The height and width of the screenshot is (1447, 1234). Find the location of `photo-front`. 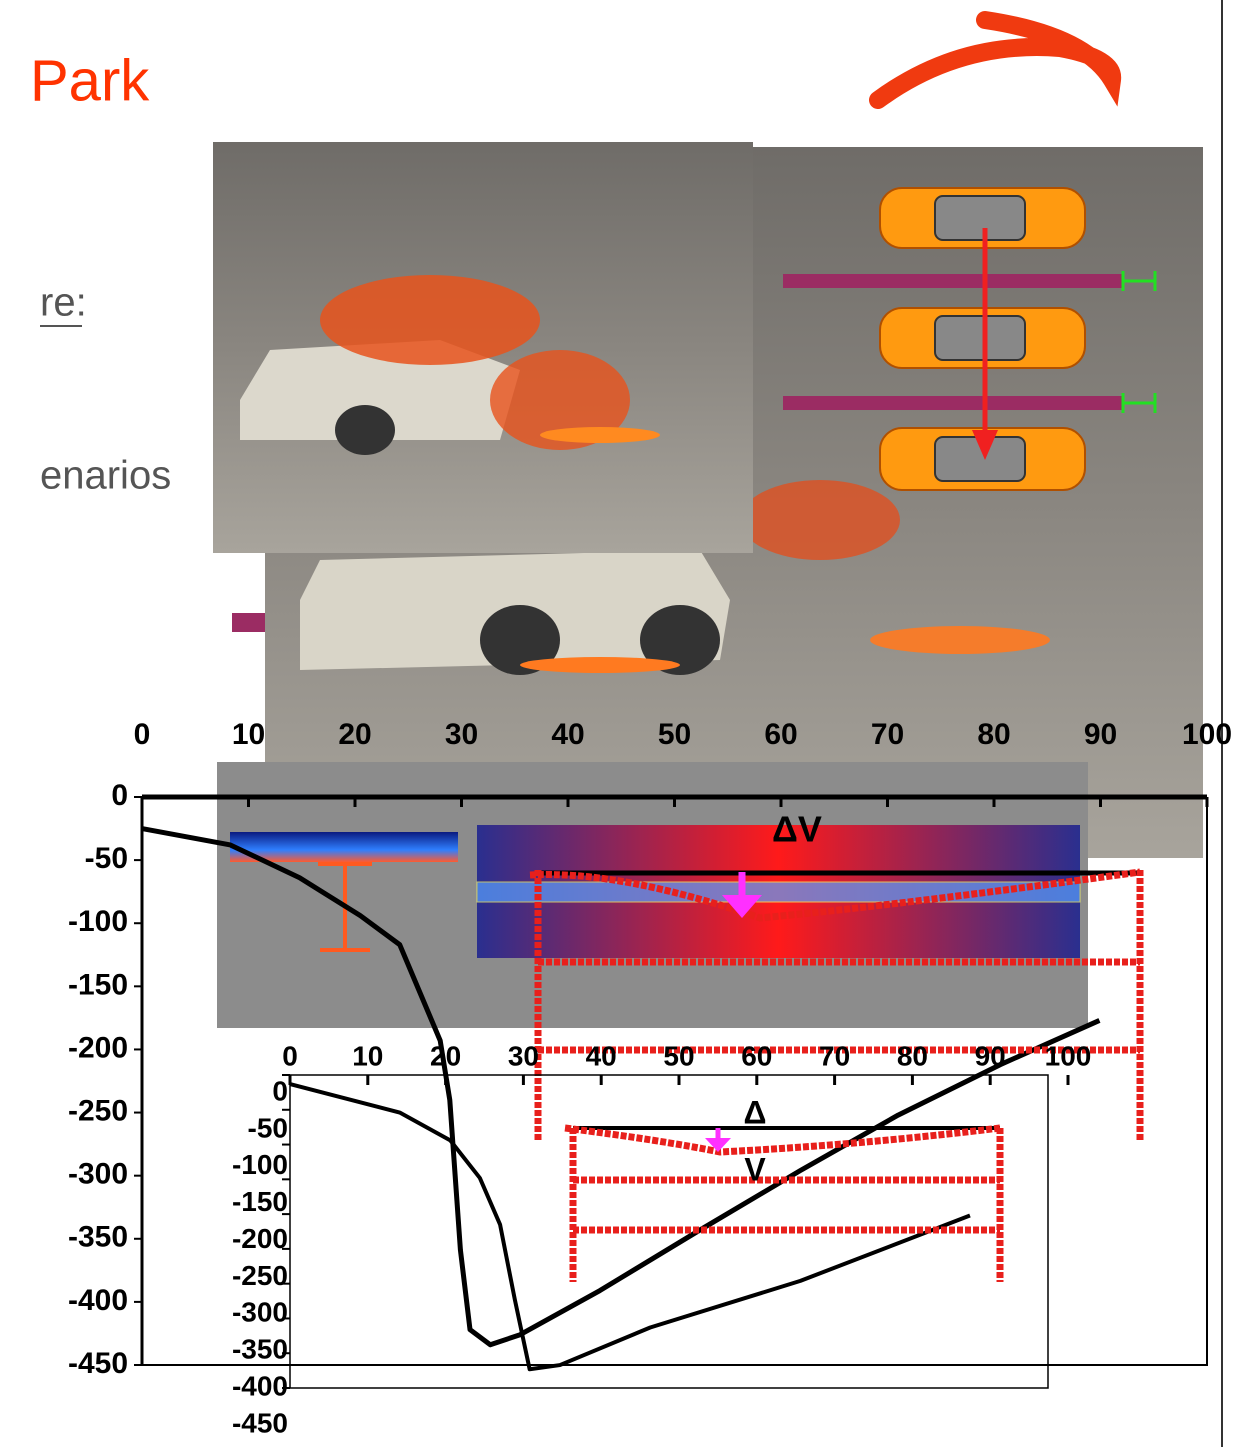

photo-front is located at coordinates (483, 347).